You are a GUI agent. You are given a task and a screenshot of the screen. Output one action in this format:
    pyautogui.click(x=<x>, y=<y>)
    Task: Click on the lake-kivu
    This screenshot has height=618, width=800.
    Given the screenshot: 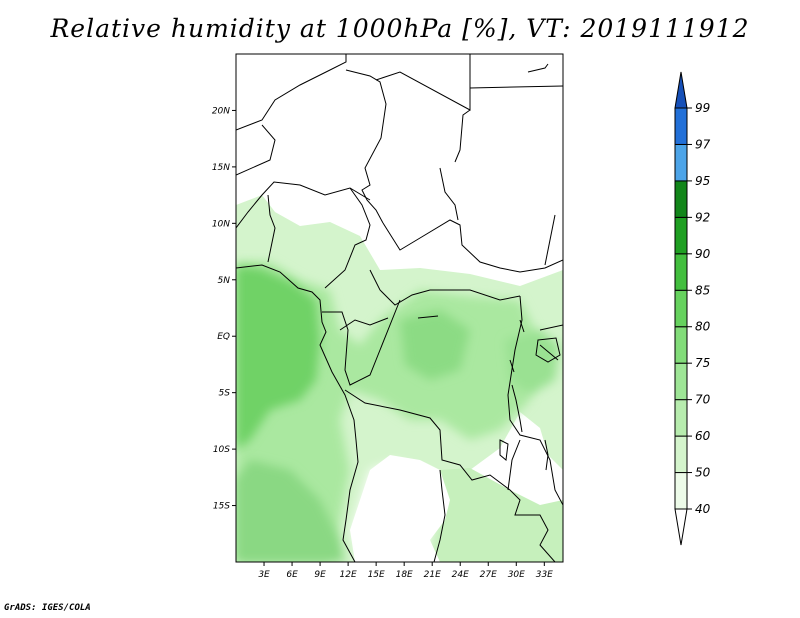 What is the action you would take?
    pyautogui.click(x=512, y=366)
    